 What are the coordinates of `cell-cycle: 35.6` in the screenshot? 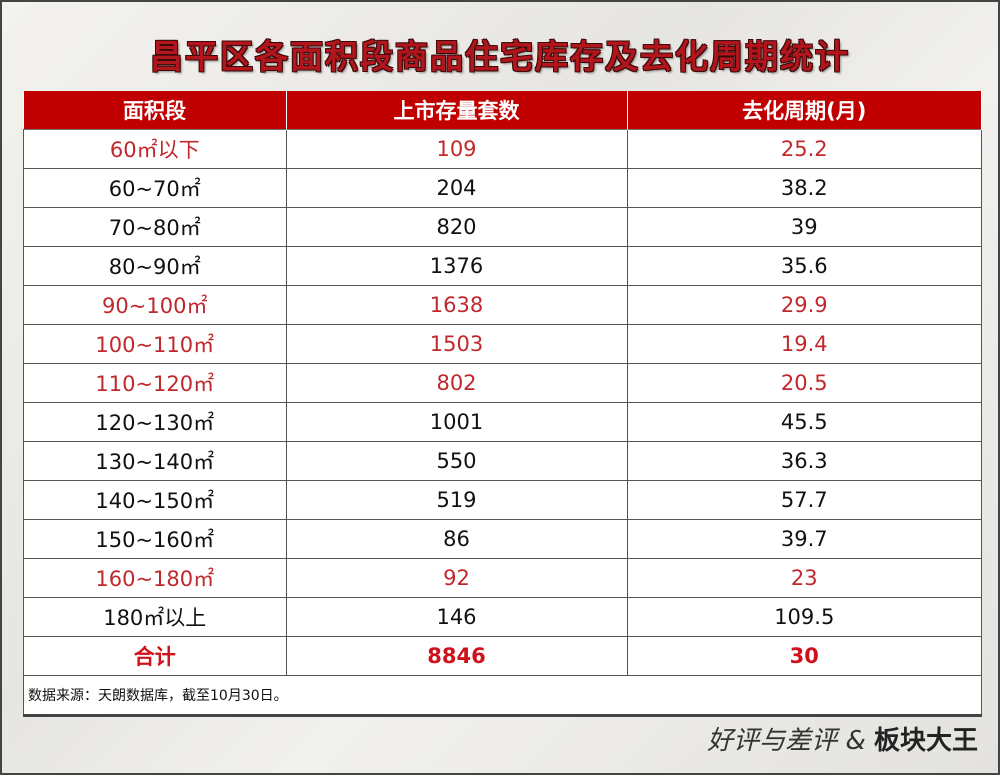 It's located at (804, 266).